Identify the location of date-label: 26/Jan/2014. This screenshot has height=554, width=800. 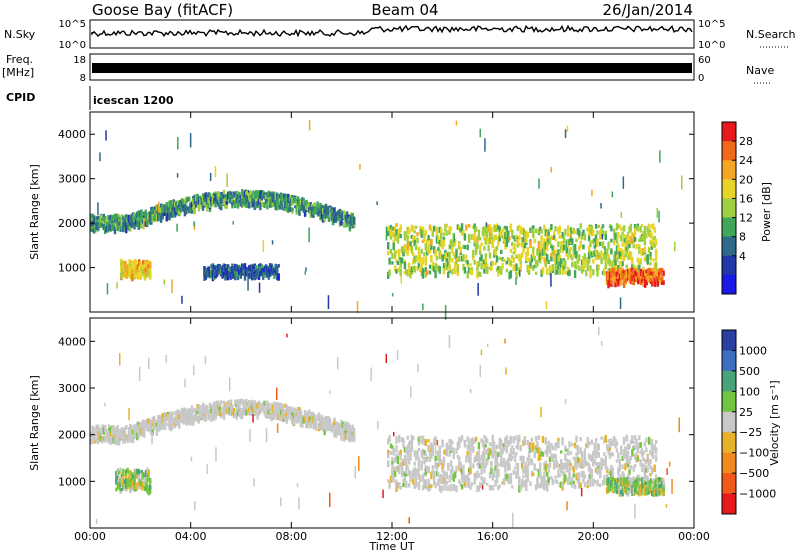
(648, 10).